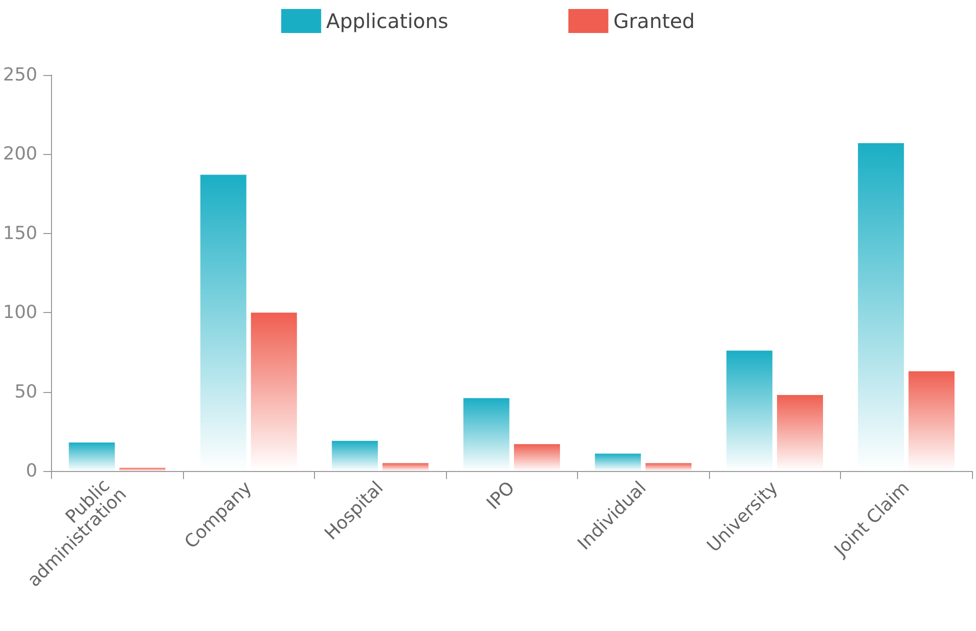 The height and width of the screenshot is (631, 976). Describe the element at coordinates (32, 471) in the screenshot. I see `y-tick-label: 0` at that location.